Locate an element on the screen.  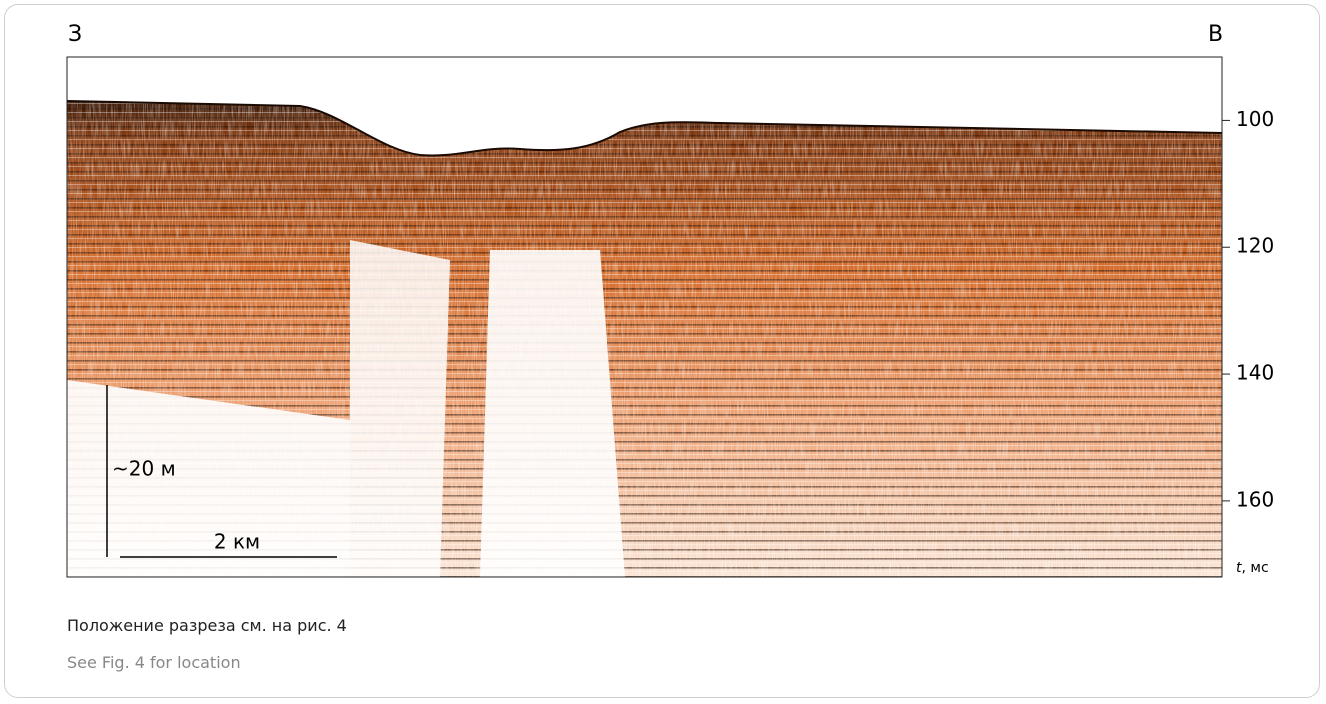
east-label: В is located at coordinates (1215, 34).